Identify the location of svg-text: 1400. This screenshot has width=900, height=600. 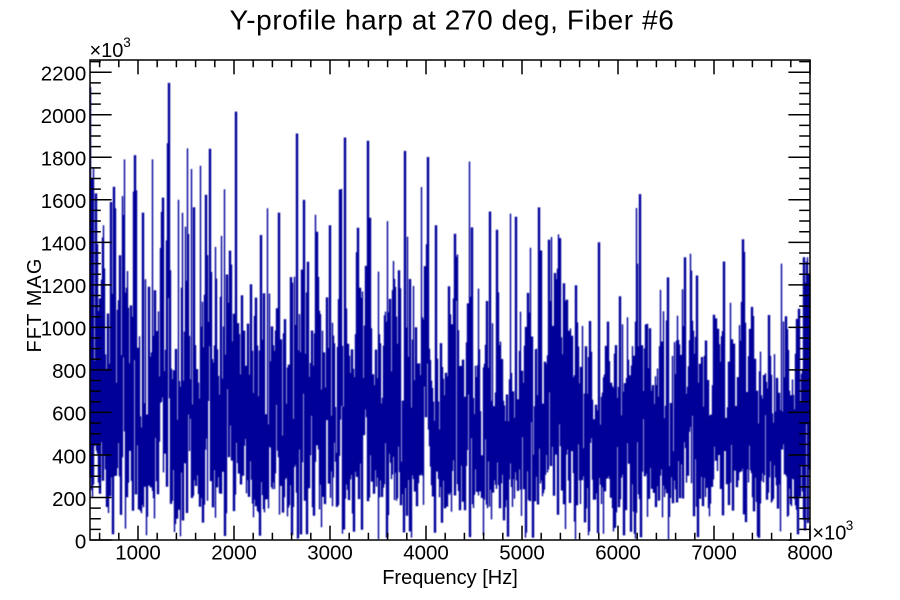
(64, 244).